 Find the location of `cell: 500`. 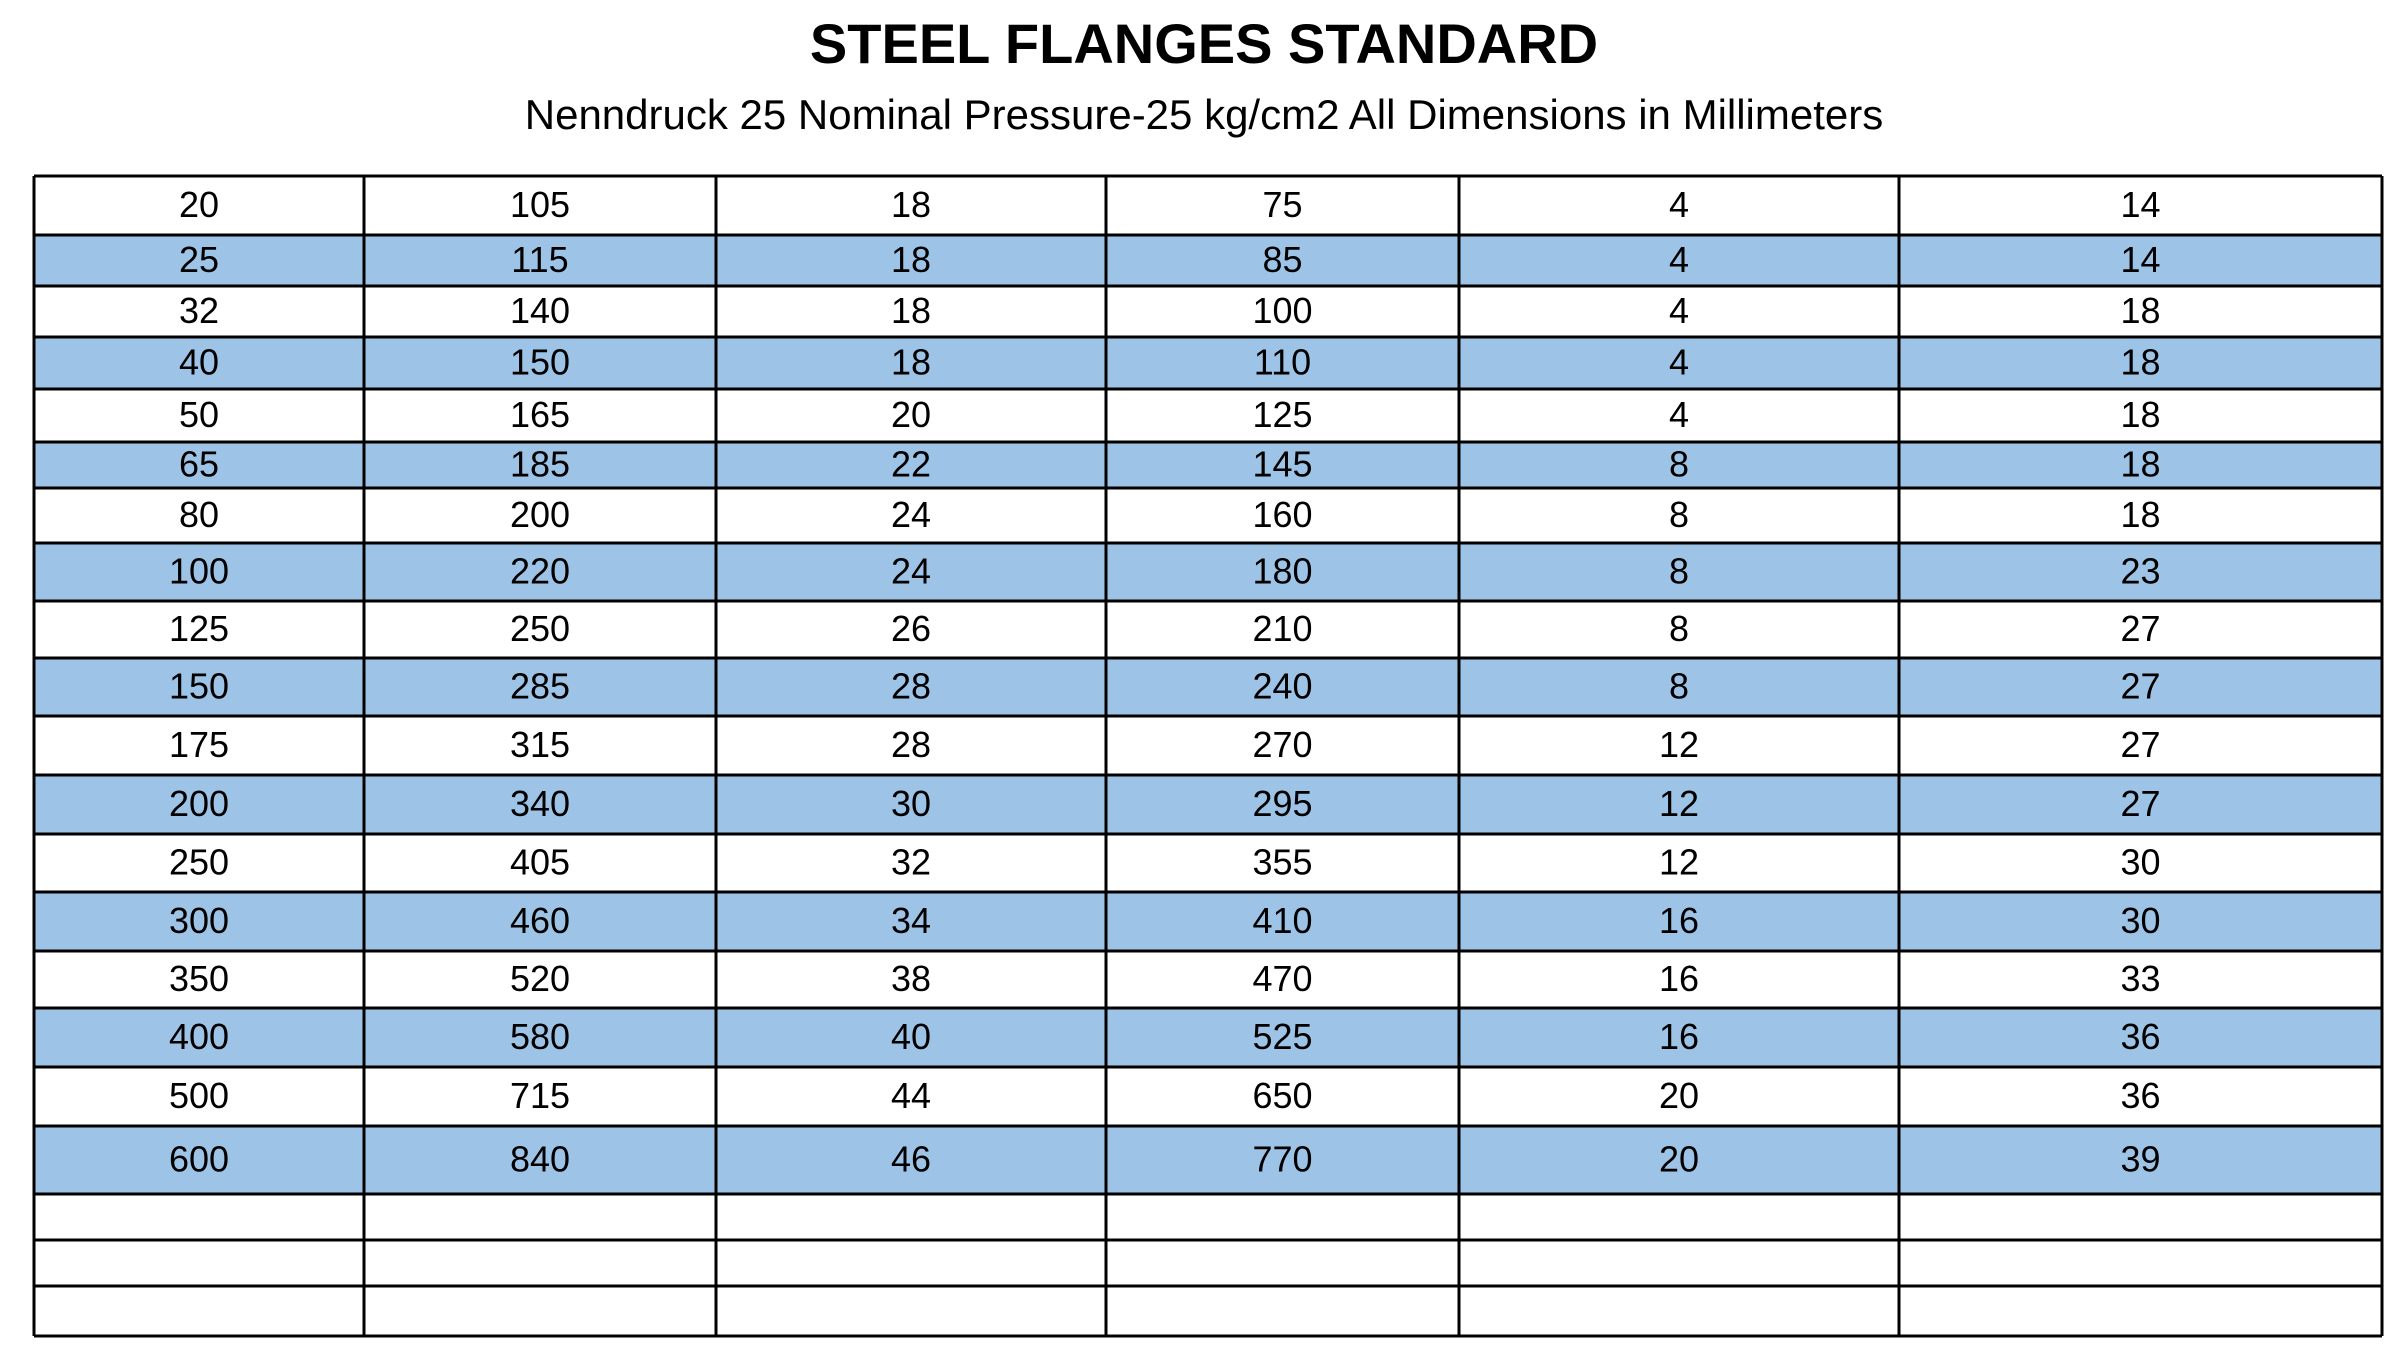

cell: 500 is located at coordinates (199, 1095).